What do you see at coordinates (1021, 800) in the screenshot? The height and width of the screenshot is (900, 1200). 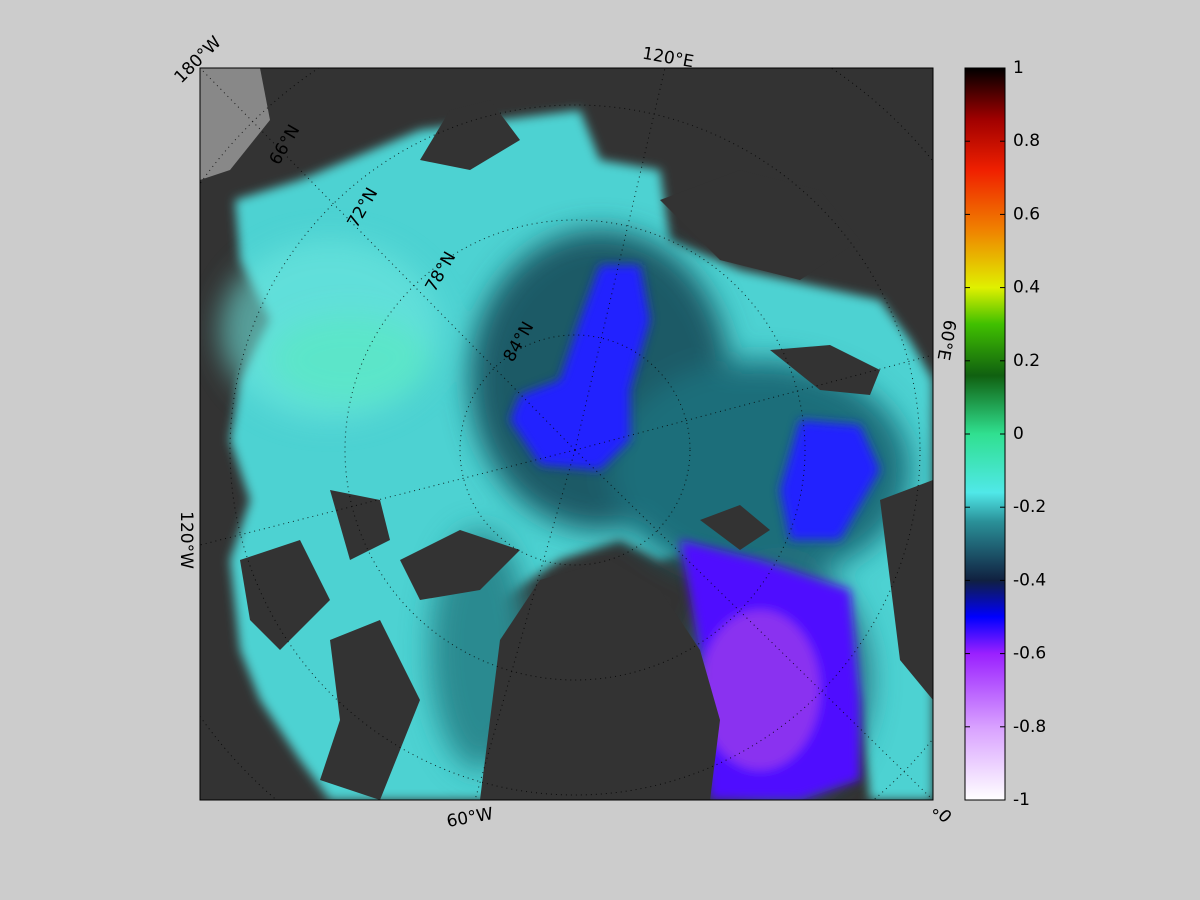 I see `colorbar-tick-label: -1` at bounding box center [1021, 800].